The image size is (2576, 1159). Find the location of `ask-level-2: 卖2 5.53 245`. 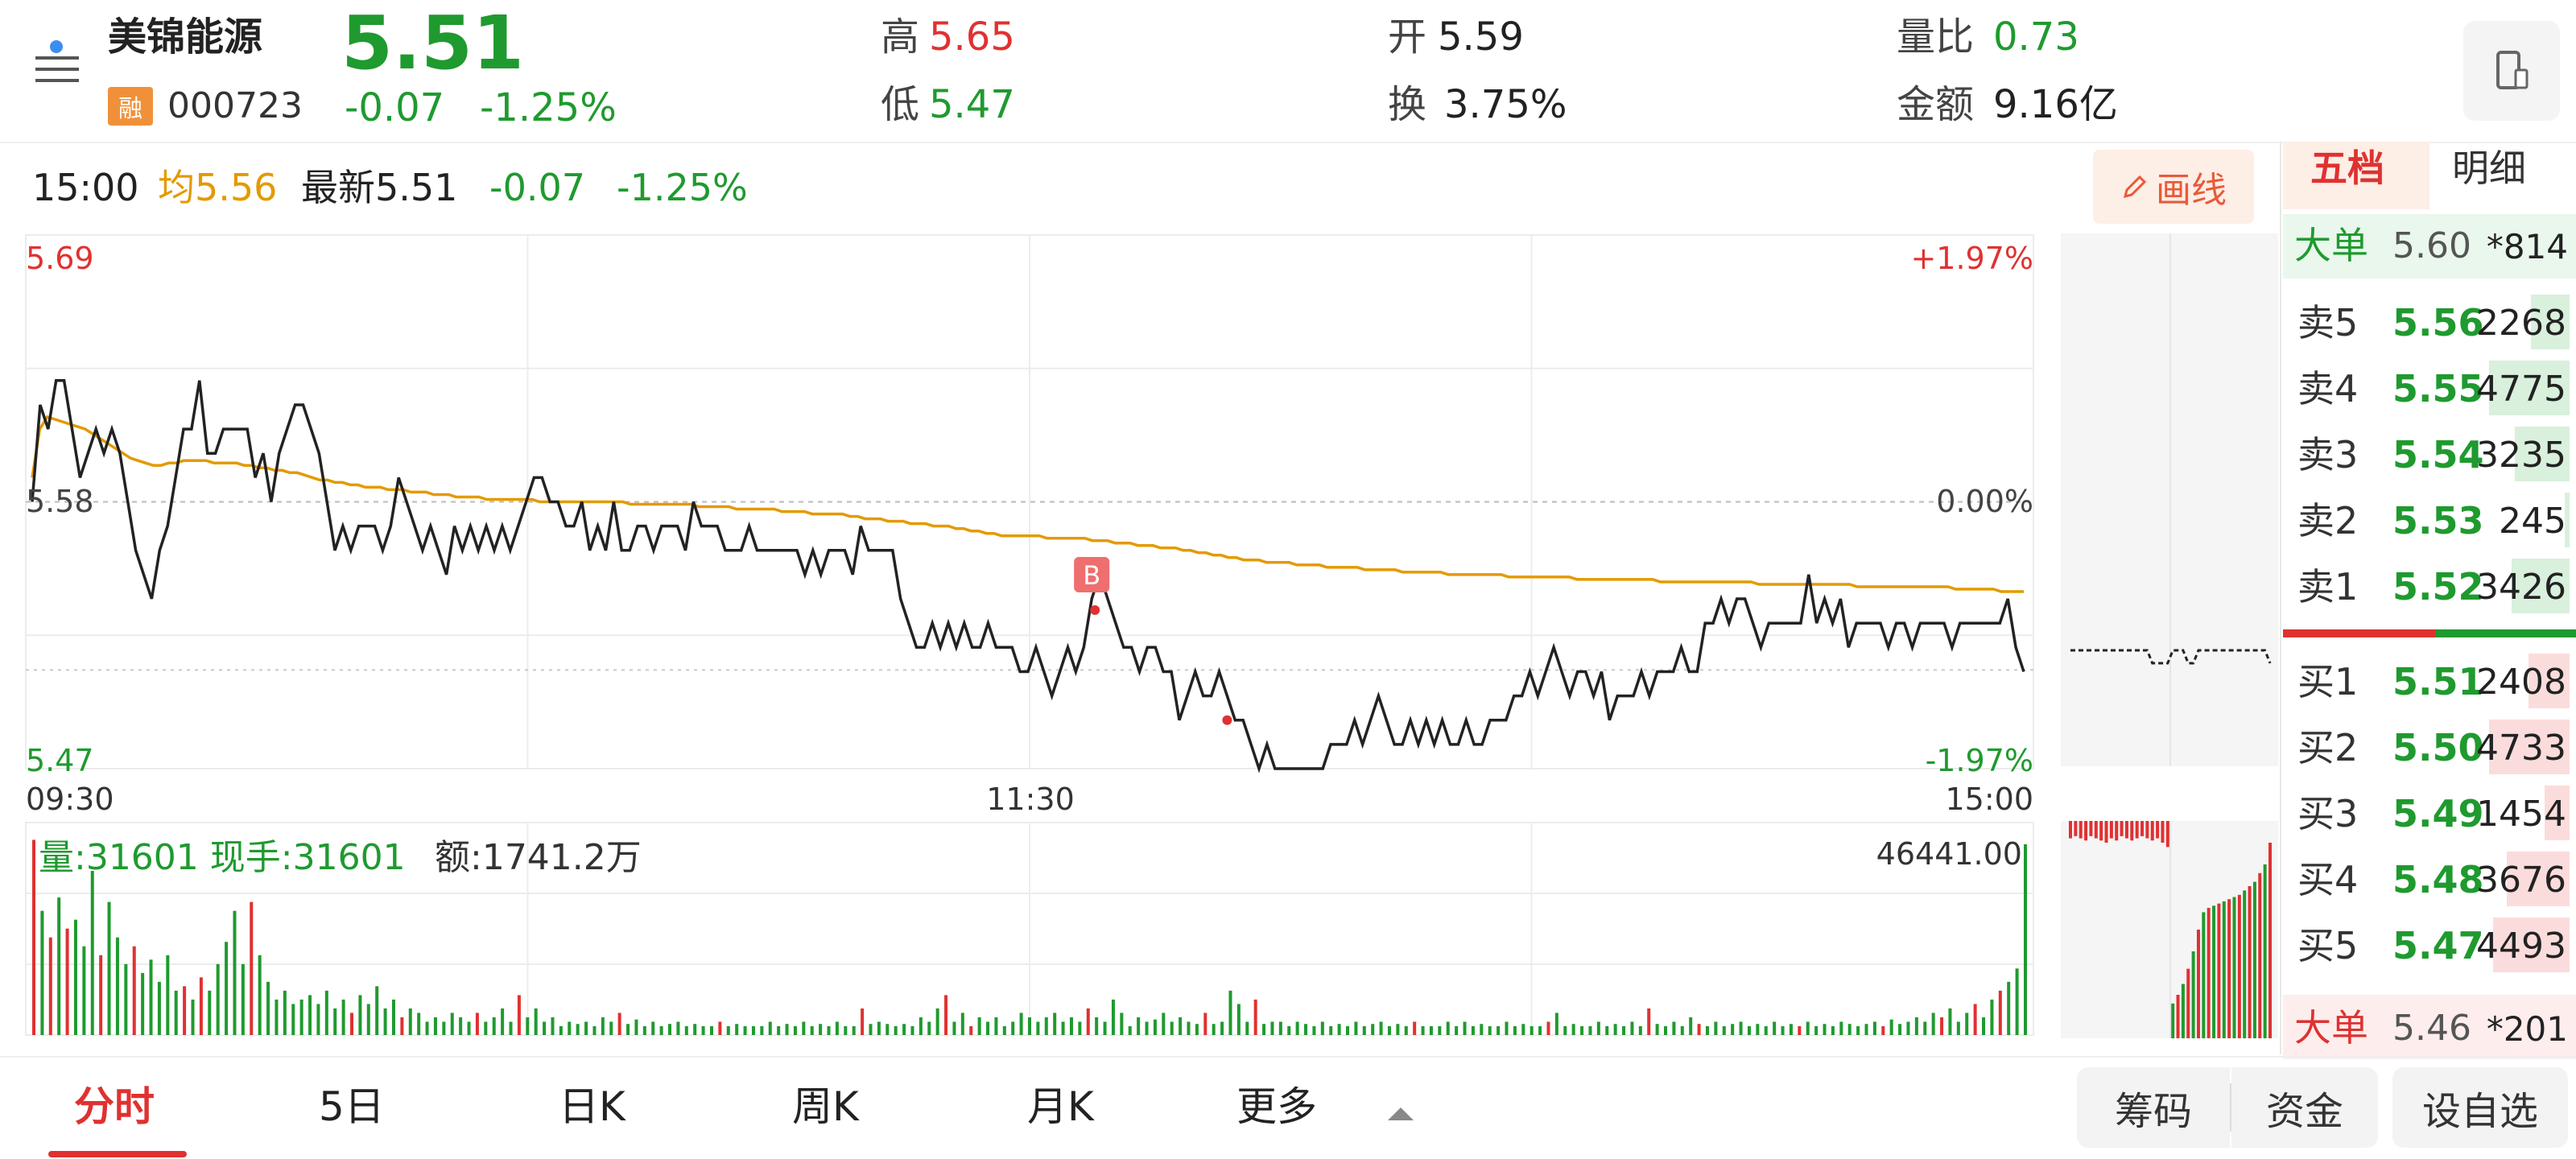

ask-level-2: 卖2 5.53 245 is located at coordinates (2429, 520).